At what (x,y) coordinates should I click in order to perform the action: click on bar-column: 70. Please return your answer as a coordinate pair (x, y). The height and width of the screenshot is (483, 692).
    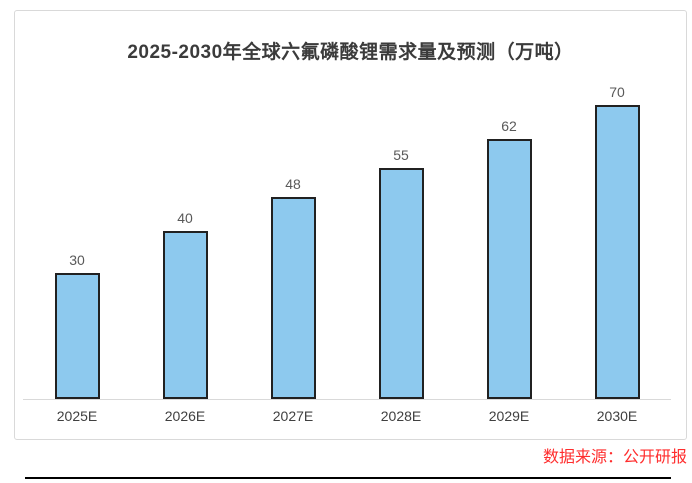
    Looking at the image, I should click on (617, 235).